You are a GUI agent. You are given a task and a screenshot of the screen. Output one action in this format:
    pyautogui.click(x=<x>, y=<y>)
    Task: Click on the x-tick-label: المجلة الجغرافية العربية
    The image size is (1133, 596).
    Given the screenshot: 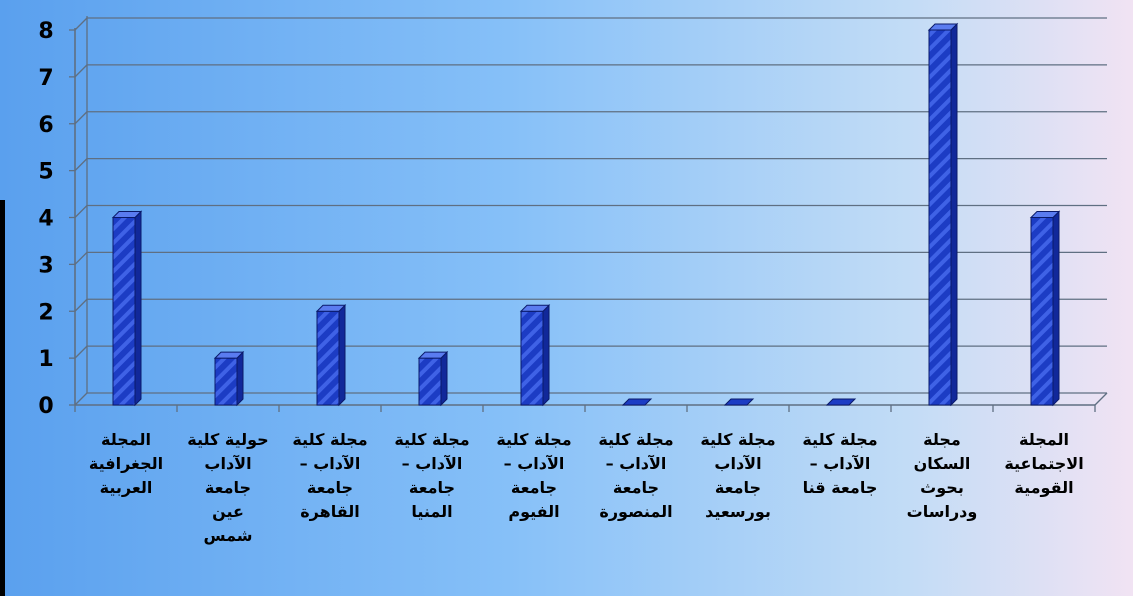 What is the action you would take?
    pyautogui.click(x=126, y=464)
    